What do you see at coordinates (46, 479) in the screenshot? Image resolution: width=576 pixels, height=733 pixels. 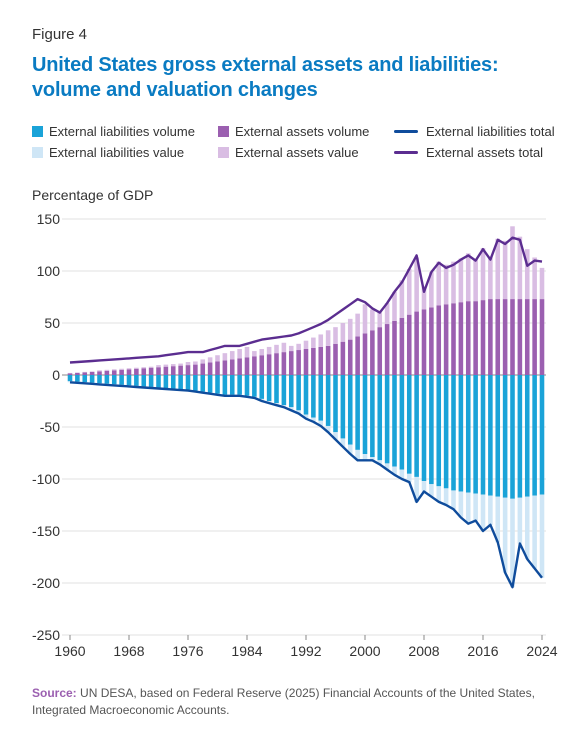 I see `y-tick-label: -100` at bounding box center [46, 479].